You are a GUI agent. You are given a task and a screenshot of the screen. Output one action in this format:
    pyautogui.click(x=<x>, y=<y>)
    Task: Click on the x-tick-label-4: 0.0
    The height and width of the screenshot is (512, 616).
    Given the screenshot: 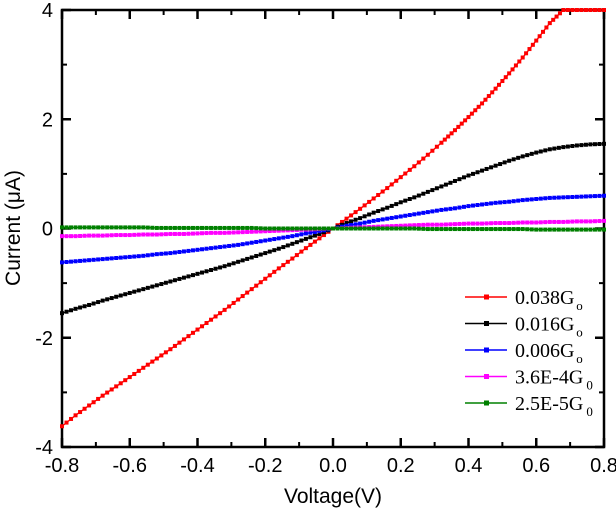 What is the action you would take?
    pyautogui.click(x=333, y=466)
    